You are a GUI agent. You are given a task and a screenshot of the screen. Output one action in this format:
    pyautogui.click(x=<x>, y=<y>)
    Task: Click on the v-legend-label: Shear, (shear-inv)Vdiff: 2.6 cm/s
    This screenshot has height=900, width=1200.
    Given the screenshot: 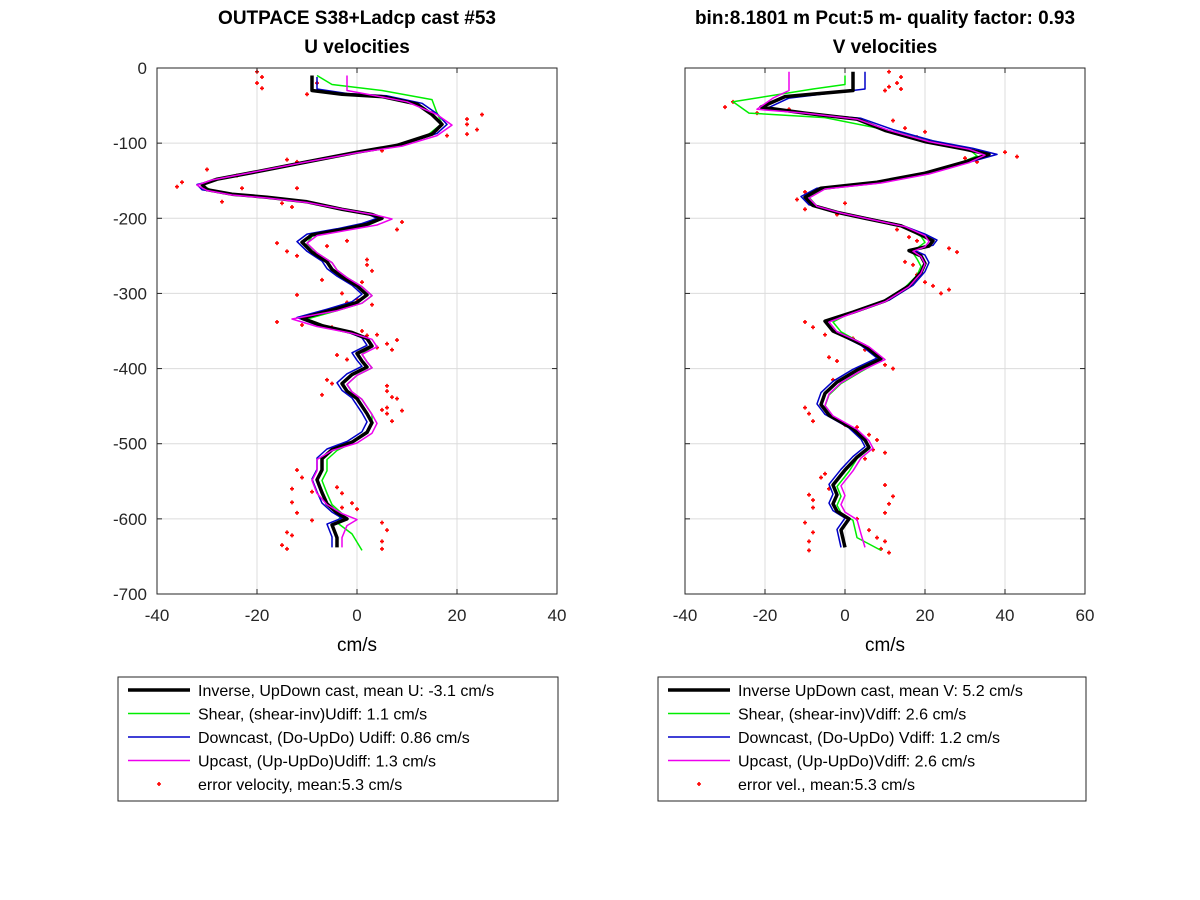 What is the action you would take?
    pyautogui.click(x=852, y=715)
    